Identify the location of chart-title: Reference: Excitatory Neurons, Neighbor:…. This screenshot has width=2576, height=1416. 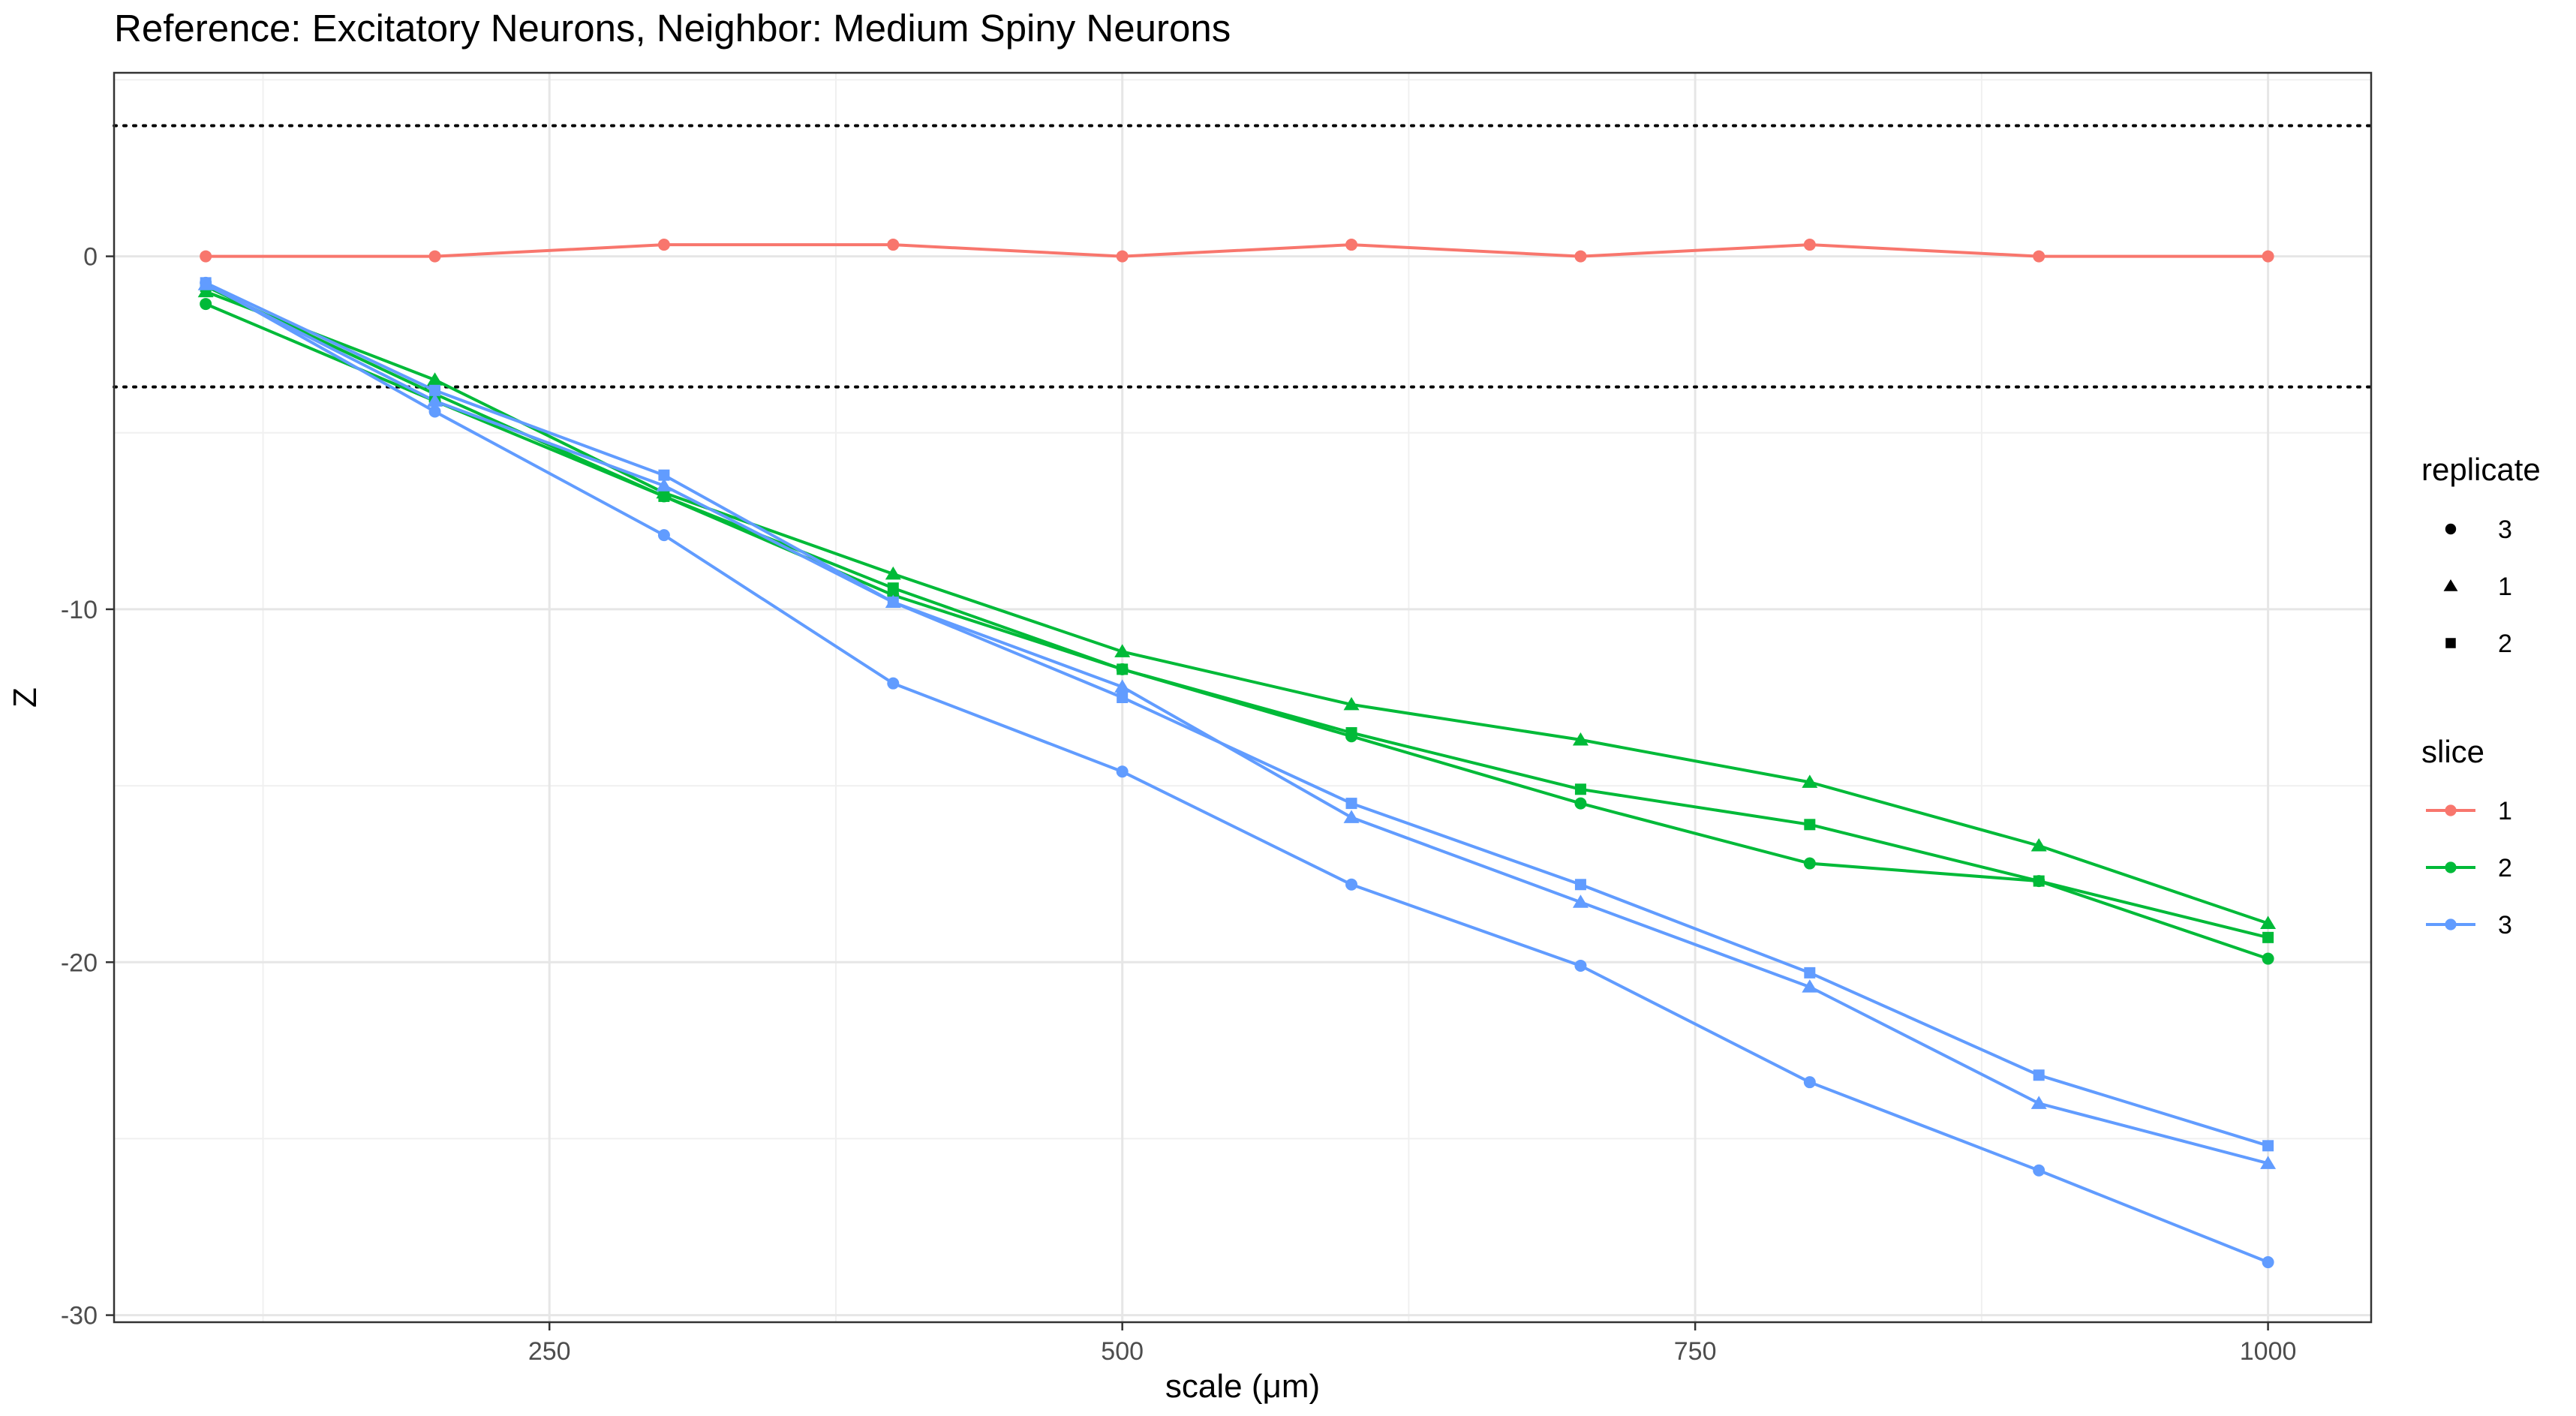
(672, 28).